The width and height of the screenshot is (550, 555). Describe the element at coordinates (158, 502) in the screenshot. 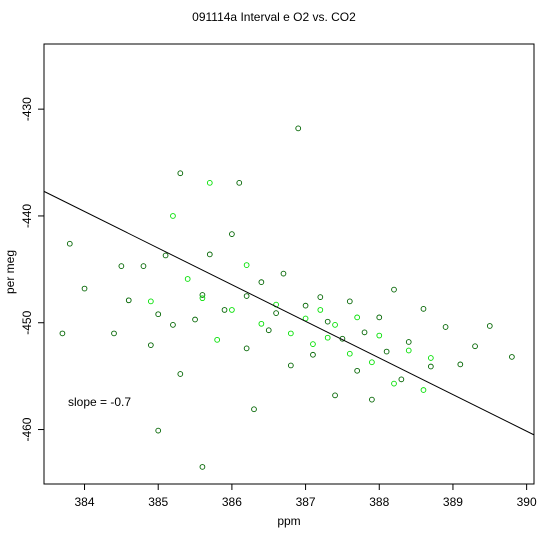

I see `x-tick-label: 385` at that location.